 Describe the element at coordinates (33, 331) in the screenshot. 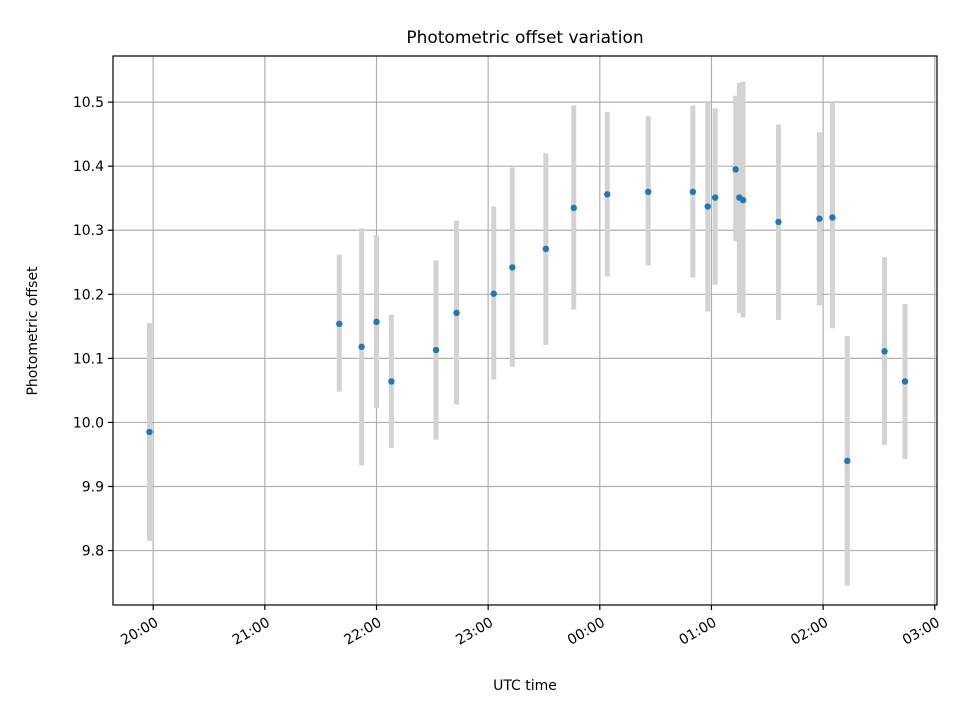

I see `y-axis-label: Photometric offset` at that location.